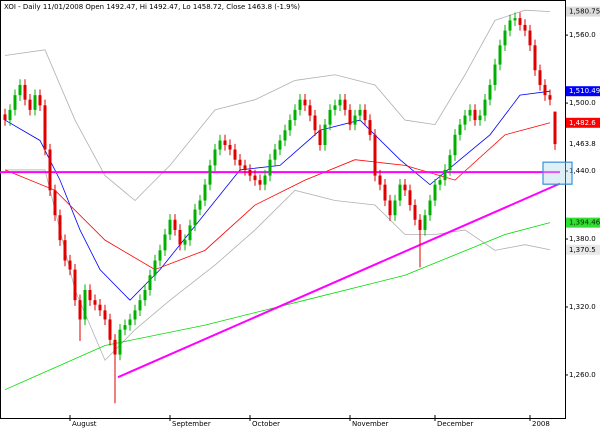 The width and height of the screenshot is (600, 428). I want to click on y-tick-label: 1,380.0, so click(582, 239).